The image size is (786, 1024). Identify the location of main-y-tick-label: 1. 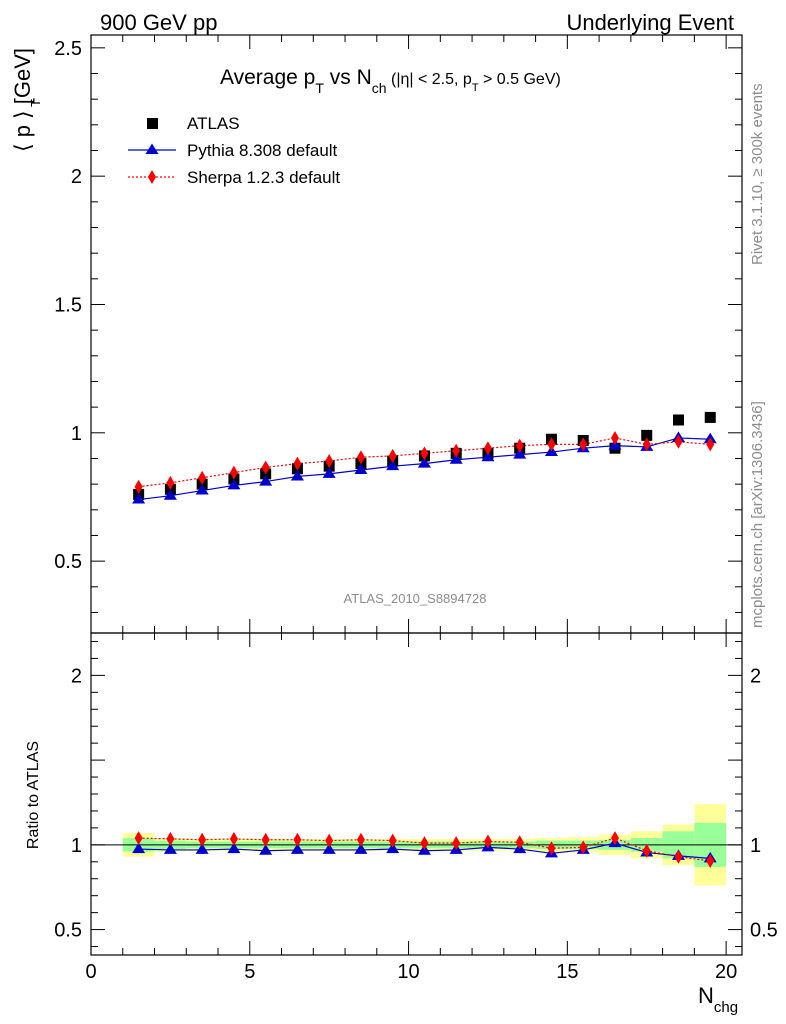
(76, 434).